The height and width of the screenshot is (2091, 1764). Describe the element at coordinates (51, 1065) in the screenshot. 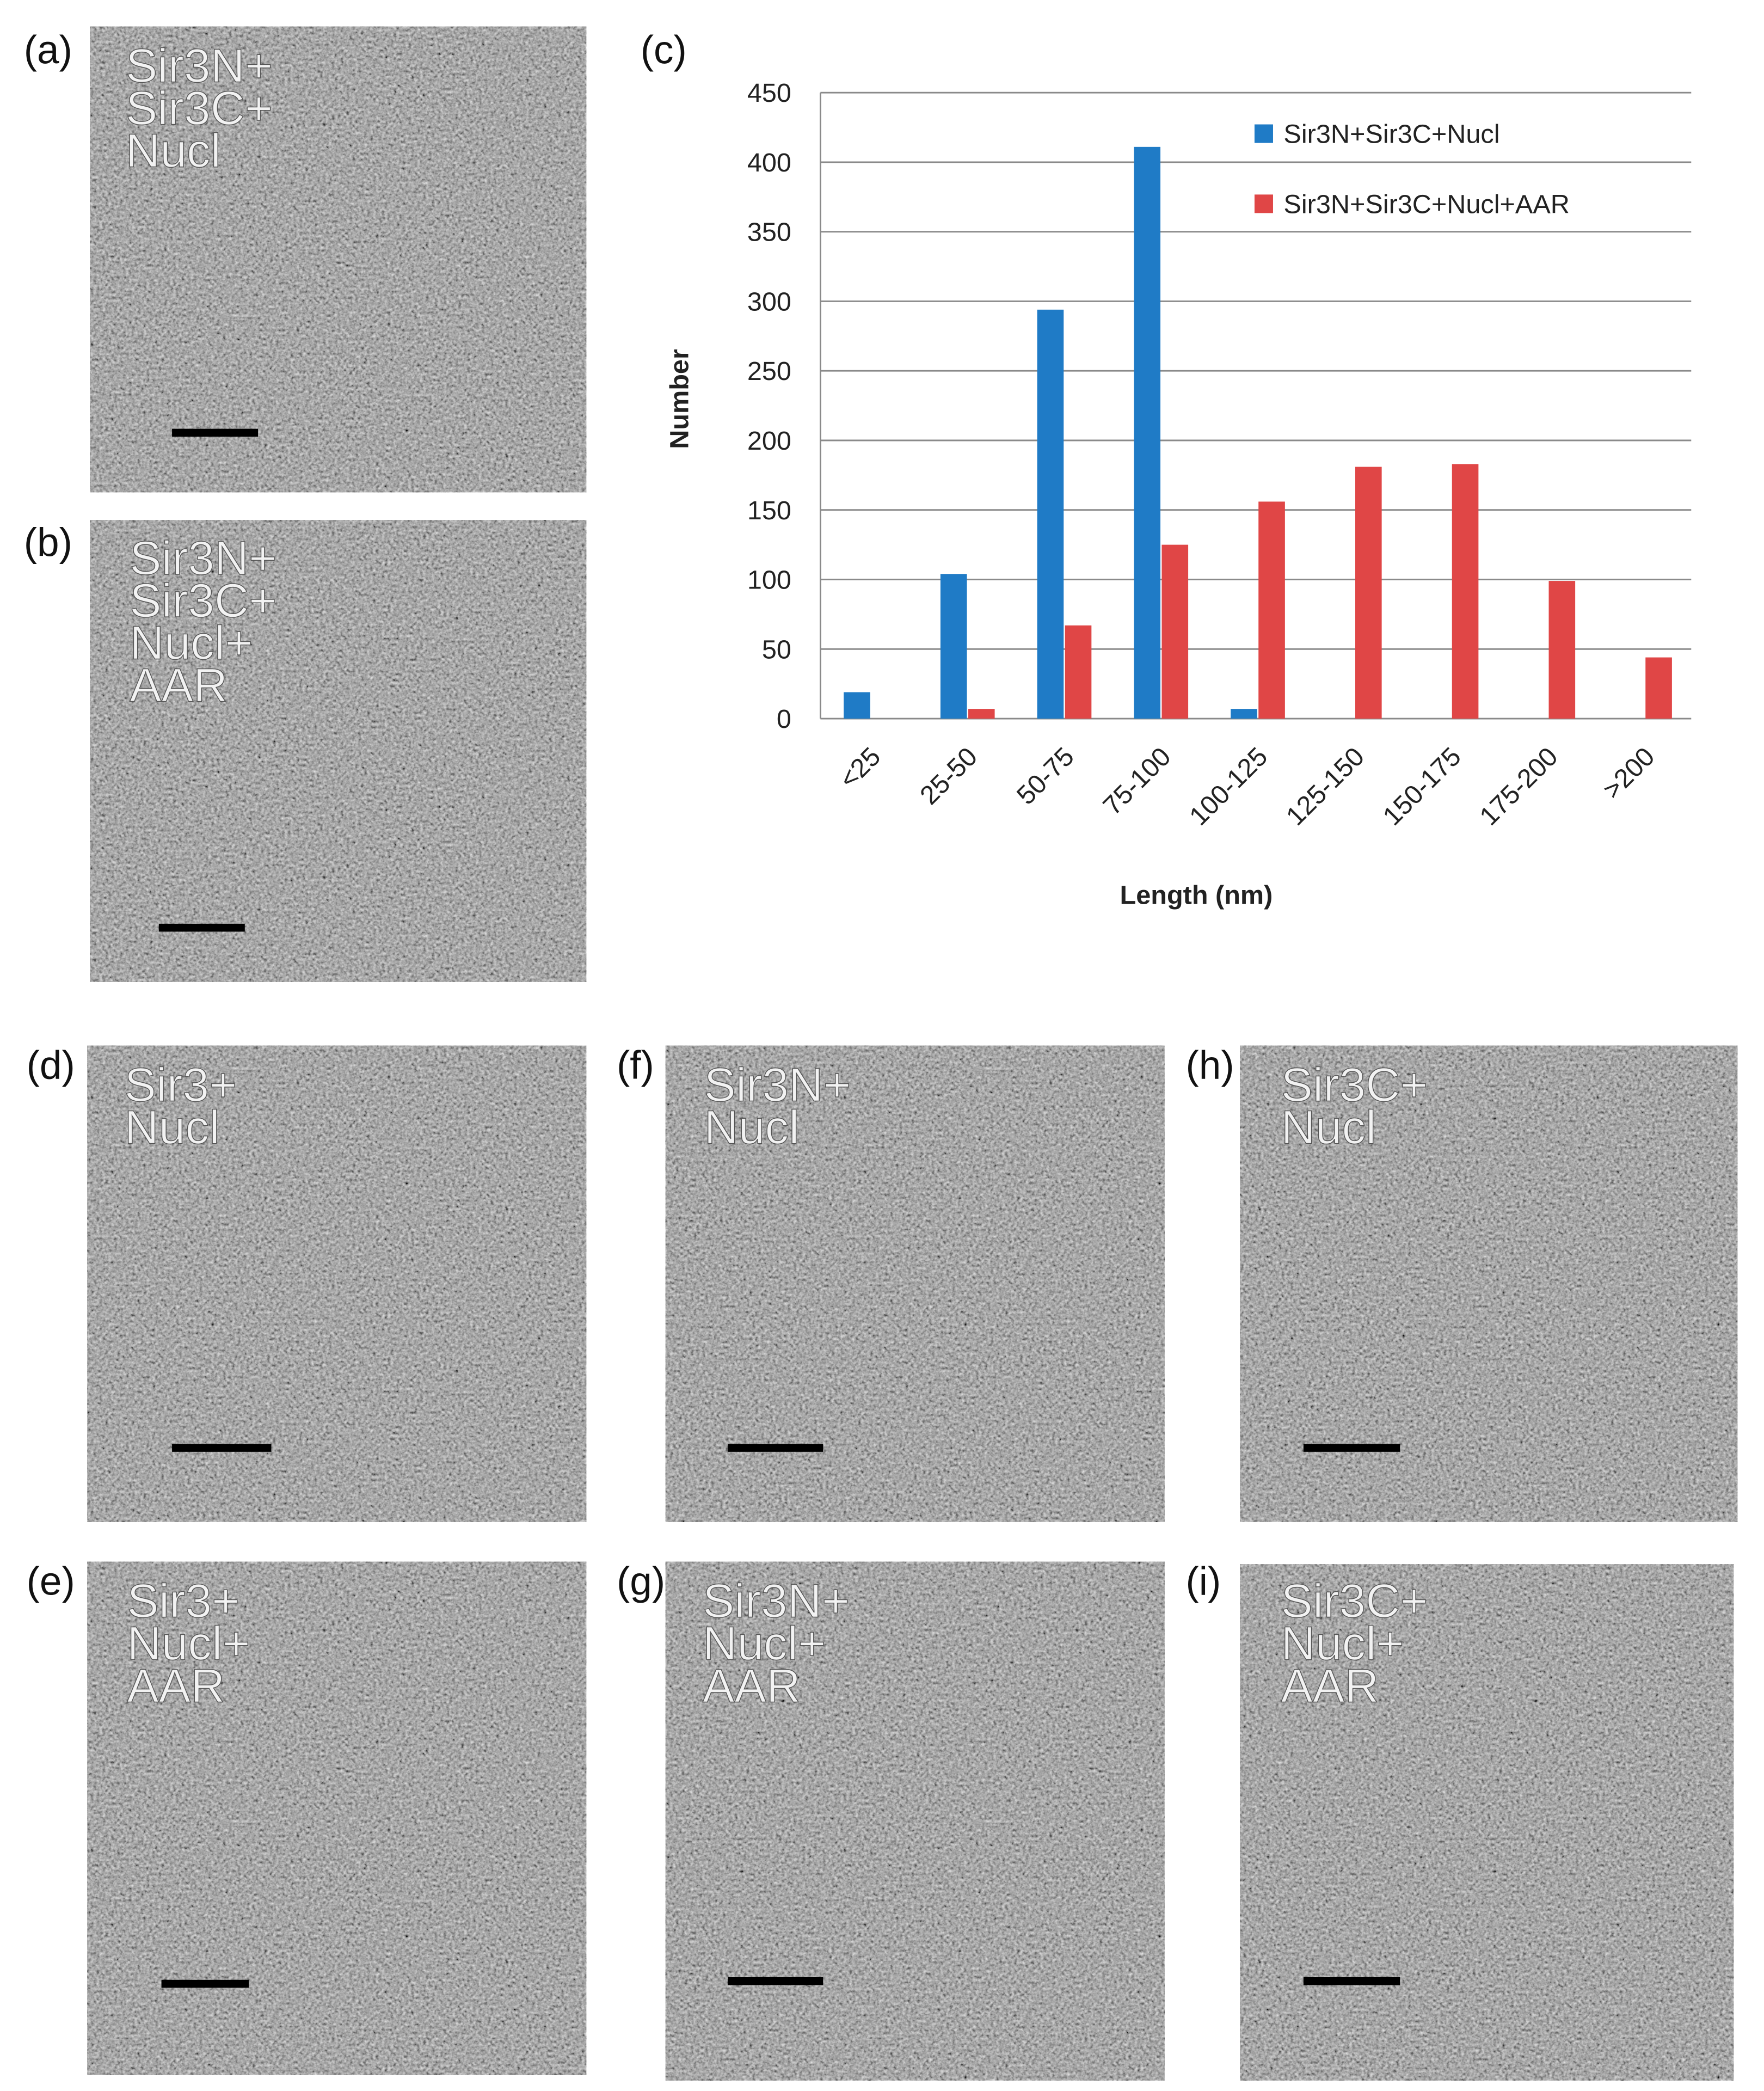

I see `panel-label: (d)` at that location.